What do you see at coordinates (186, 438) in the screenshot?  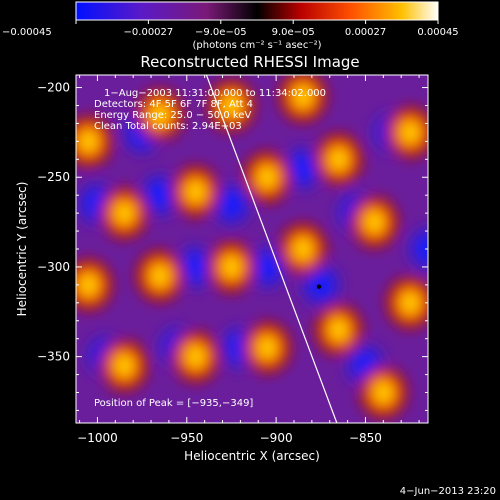 I see `x-tick-label: −950` at bounding box center [186, 438].